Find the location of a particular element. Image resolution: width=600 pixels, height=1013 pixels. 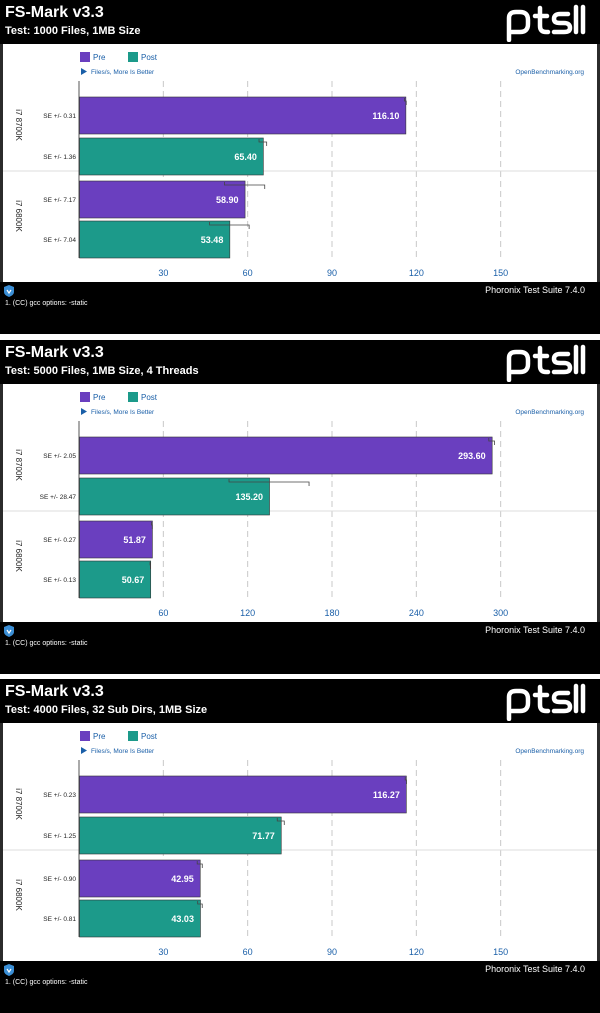

panel-subtitle: Test: 1000 Files, 1MB Size is located at coordinates (73, 31).